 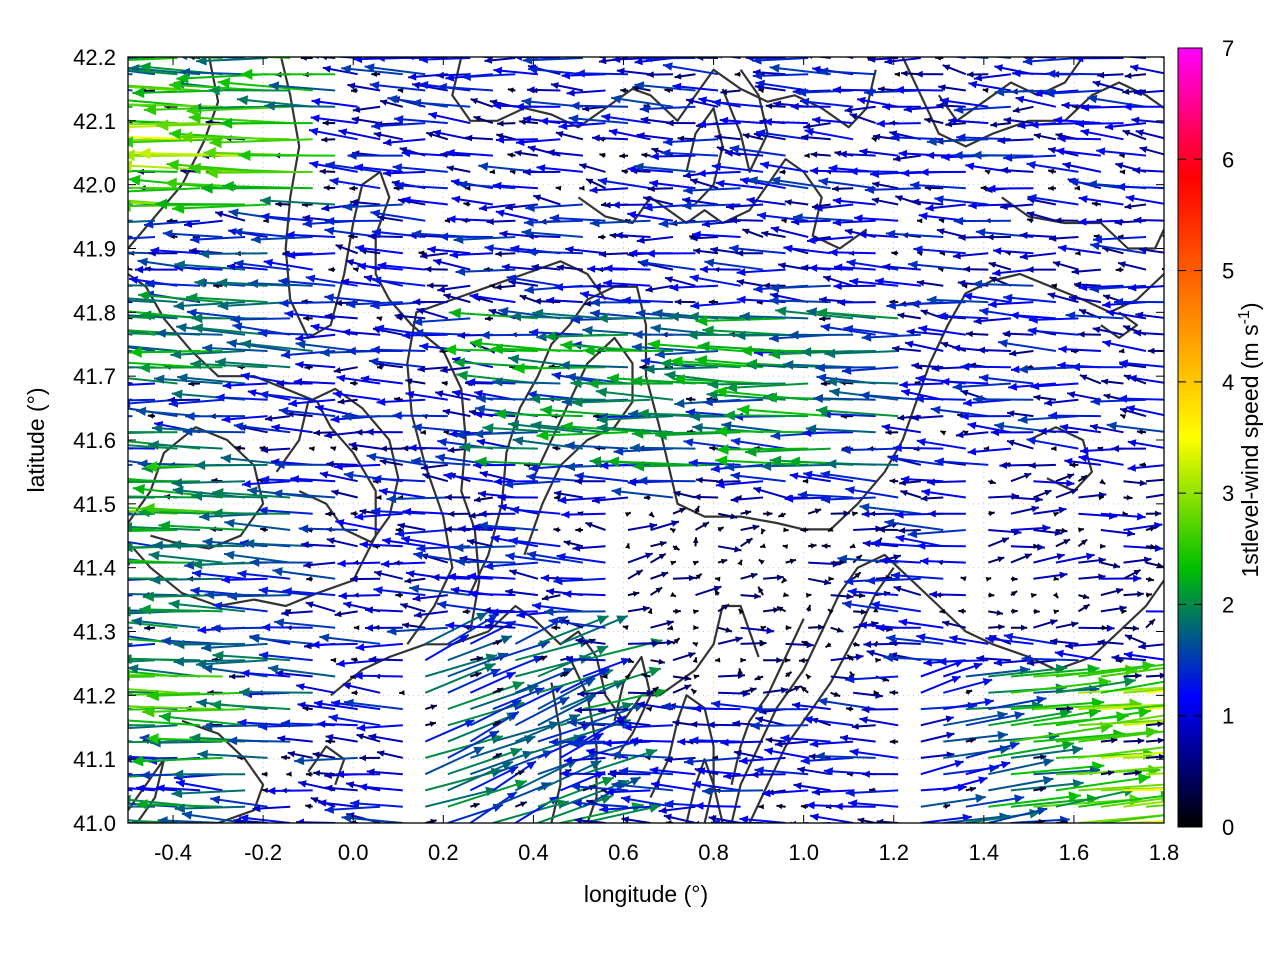 I want to click on x-tick-label: 1.6, so click(x=1074, y=852).